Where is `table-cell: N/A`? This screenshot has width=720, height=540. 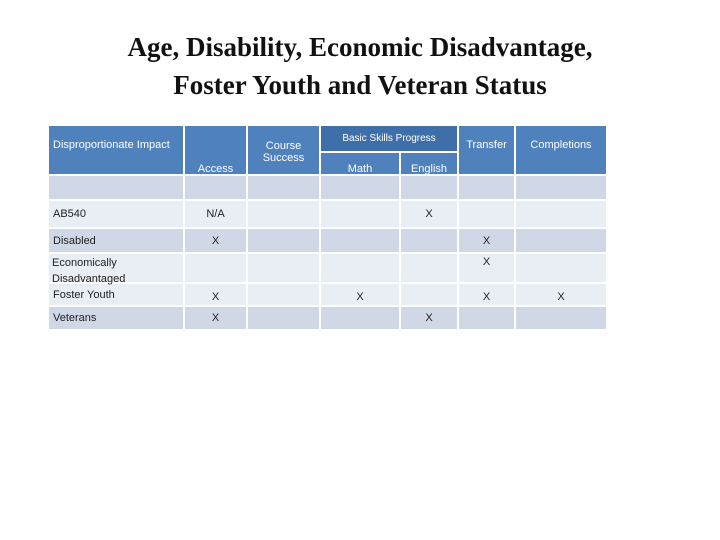
table-cell: N/A is located at coordinates (215, 214).